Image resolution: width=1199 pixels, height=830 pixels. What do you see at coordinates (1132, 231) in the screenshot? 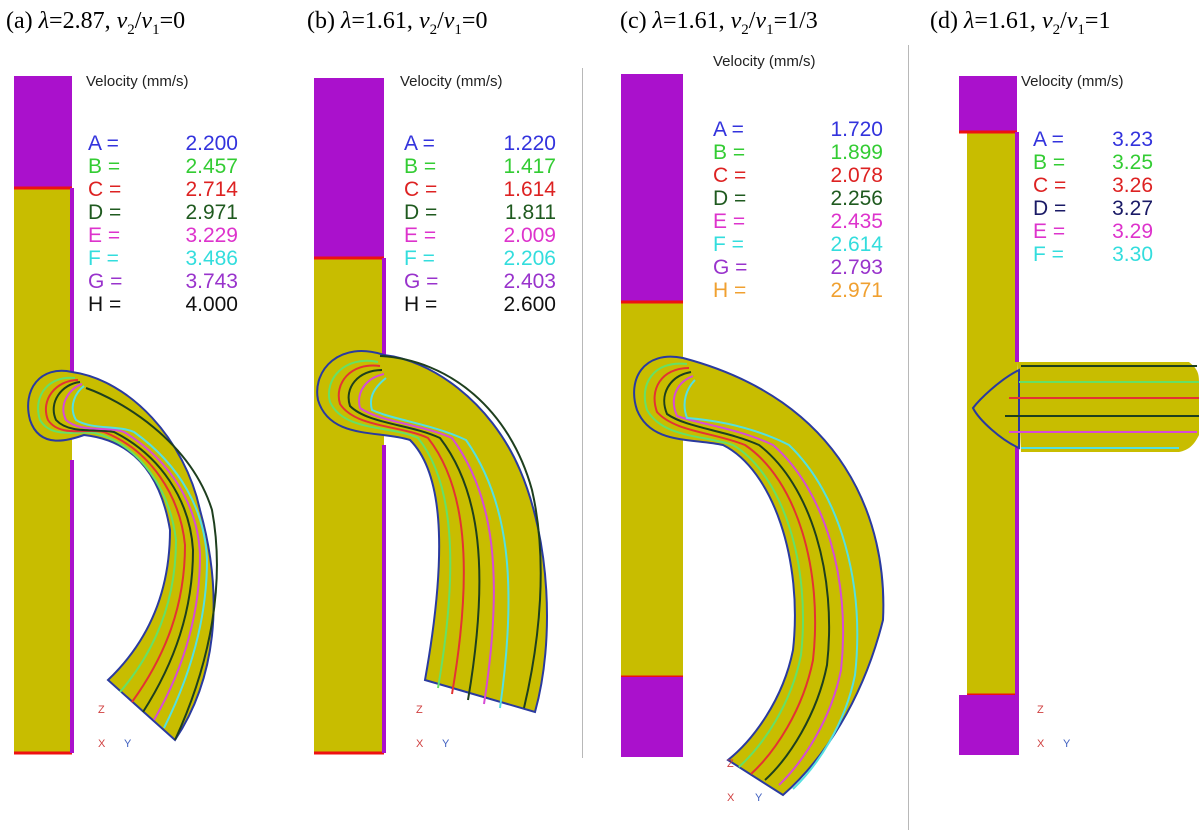
I see `legend-value: 3.29` at bounding box center [1132, 231].